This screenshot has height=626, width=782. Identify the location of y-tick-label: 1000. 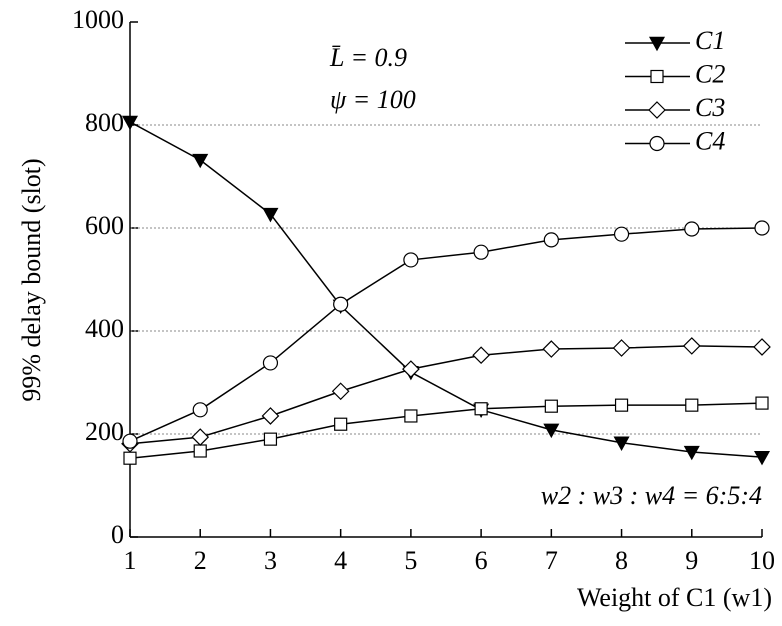
(98, 19).